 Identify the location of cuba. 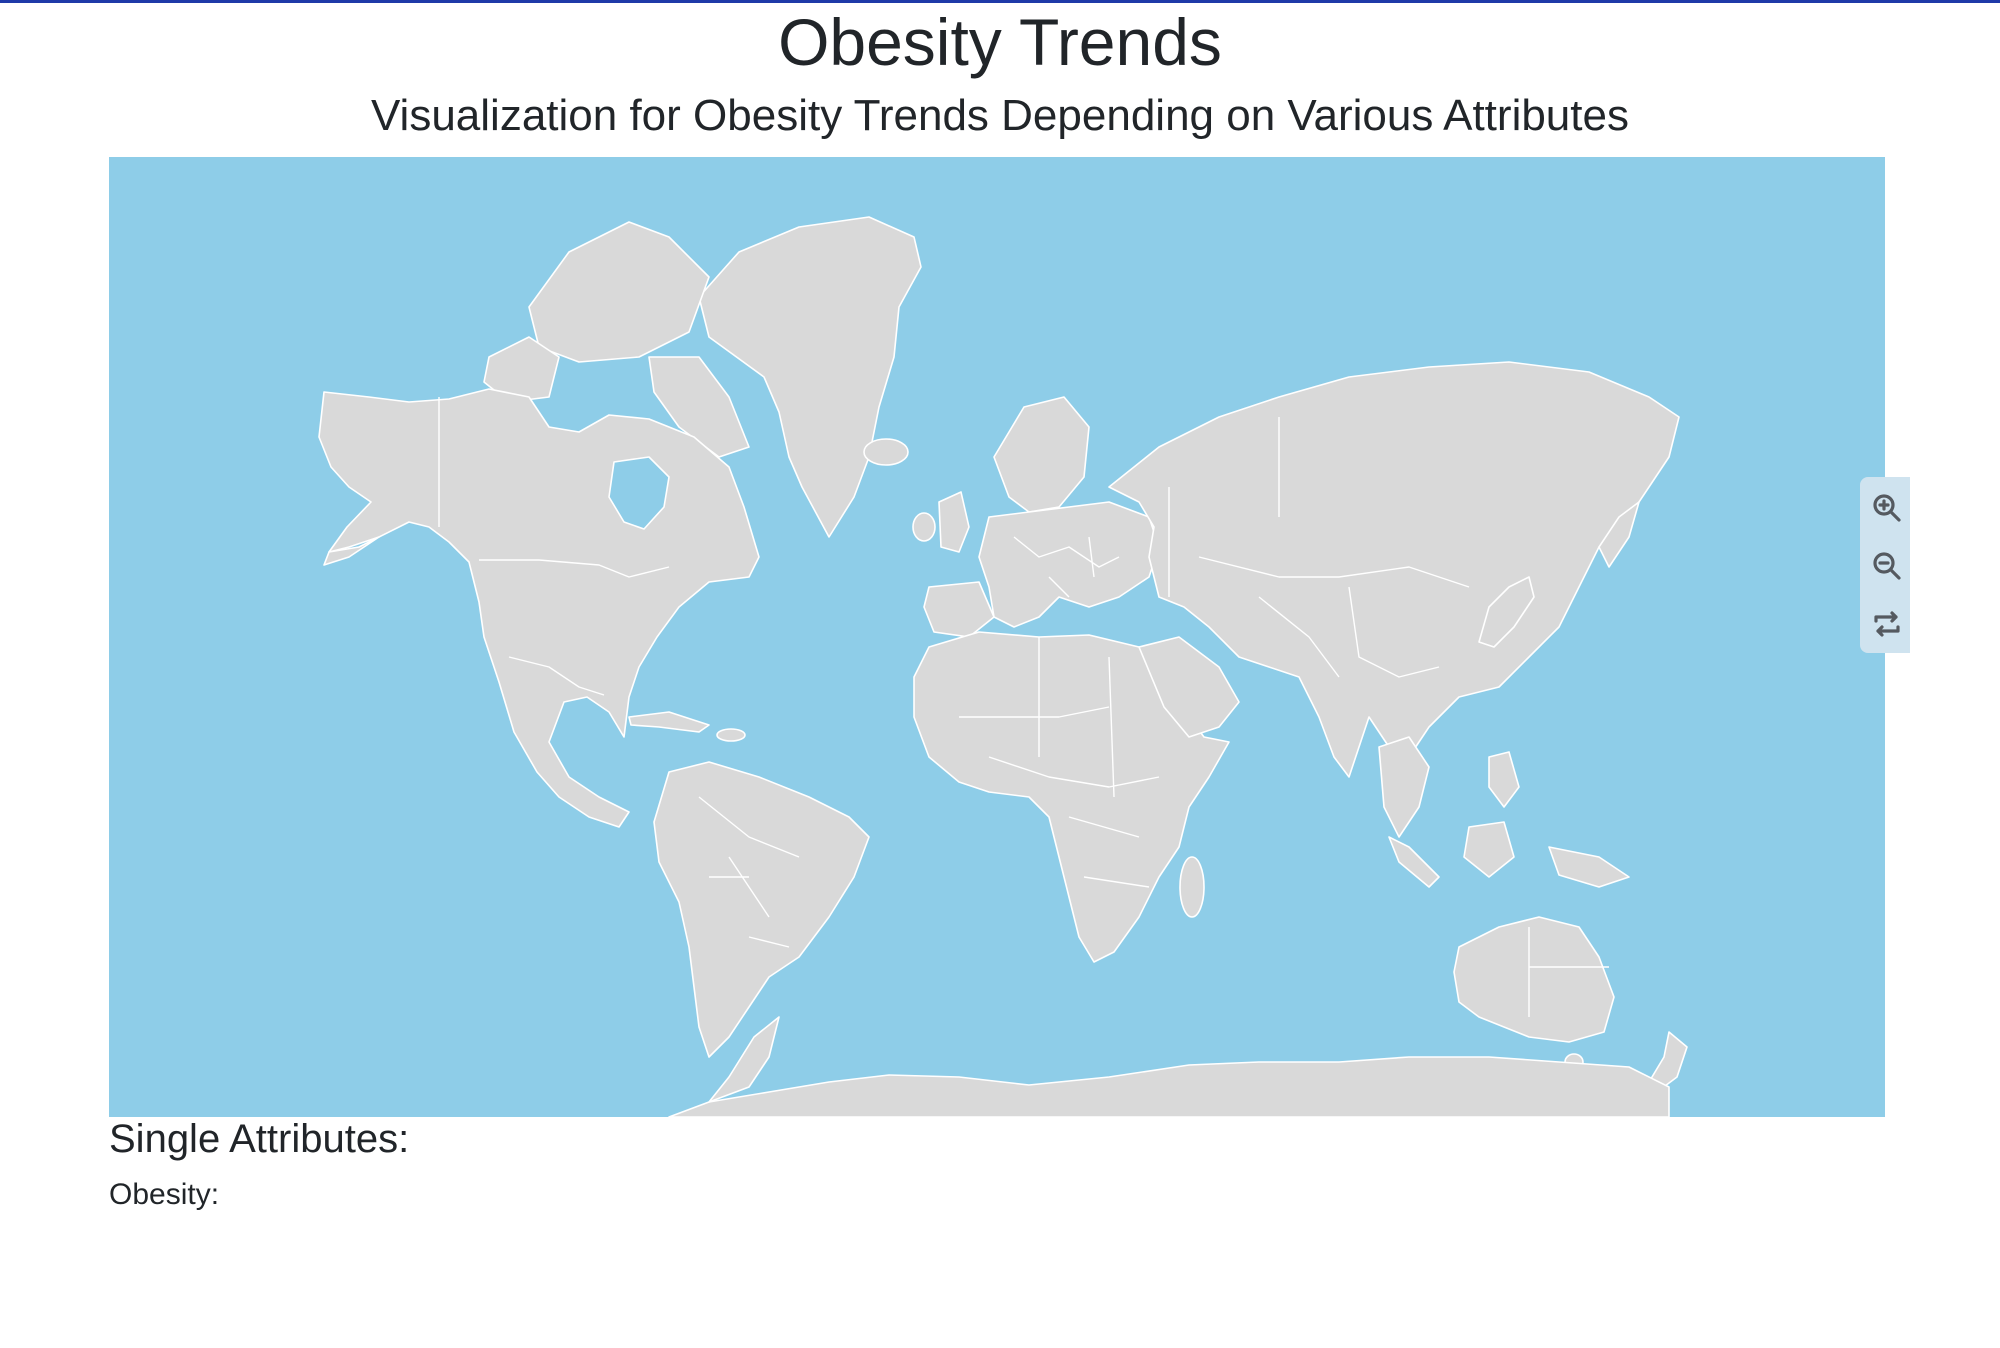
(669, 722).